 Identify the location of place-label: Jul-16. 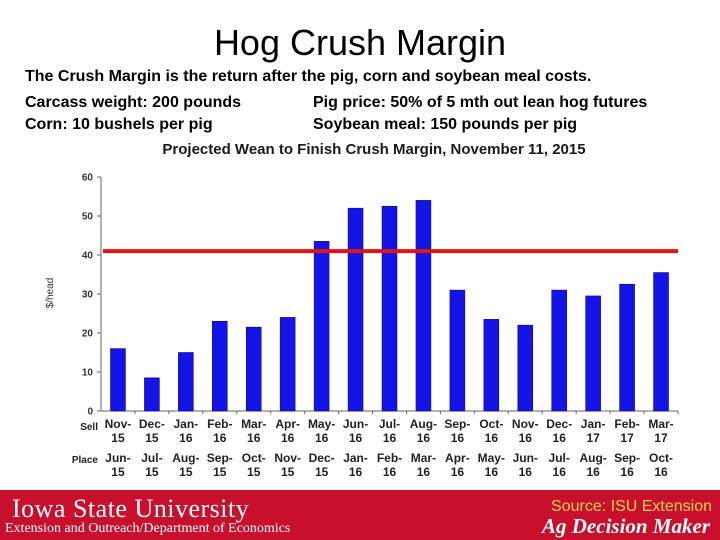
(559, 465).